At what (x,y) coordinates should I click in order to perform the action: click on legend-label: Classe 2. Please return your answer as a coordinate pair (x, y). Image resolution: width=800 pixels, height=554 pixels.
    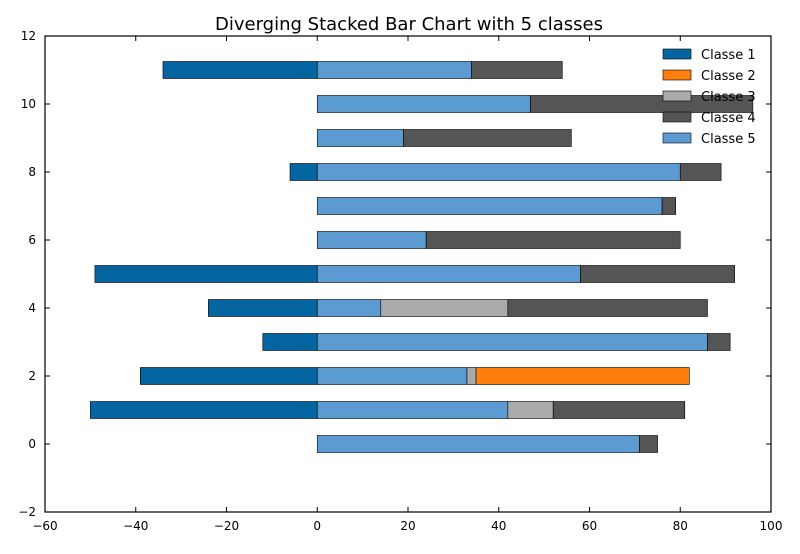
    Looking at the image, I should click on (728, 76).